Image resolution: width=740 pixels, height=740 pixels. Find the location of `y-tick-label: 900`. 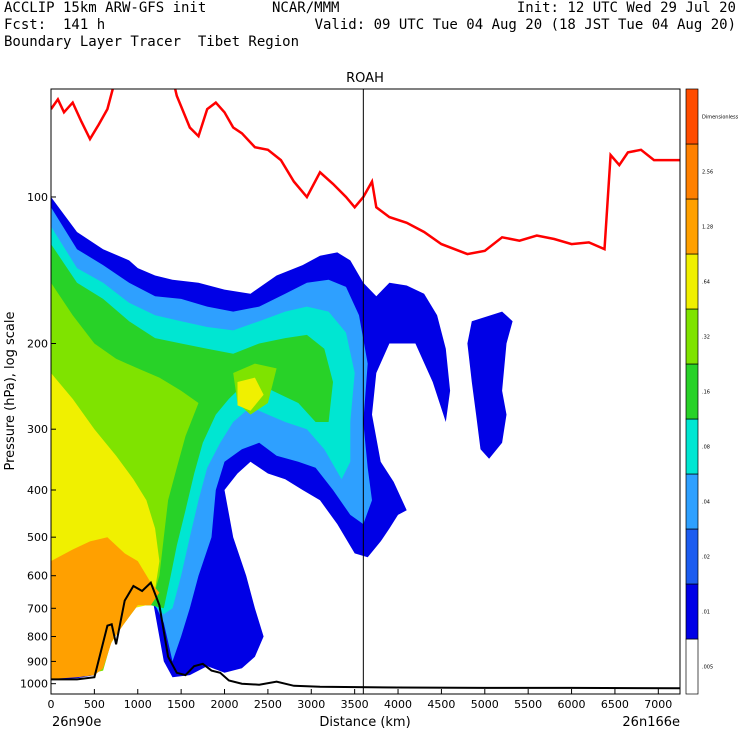

y-tick-label: 900 is located at coordinates (37, 661).